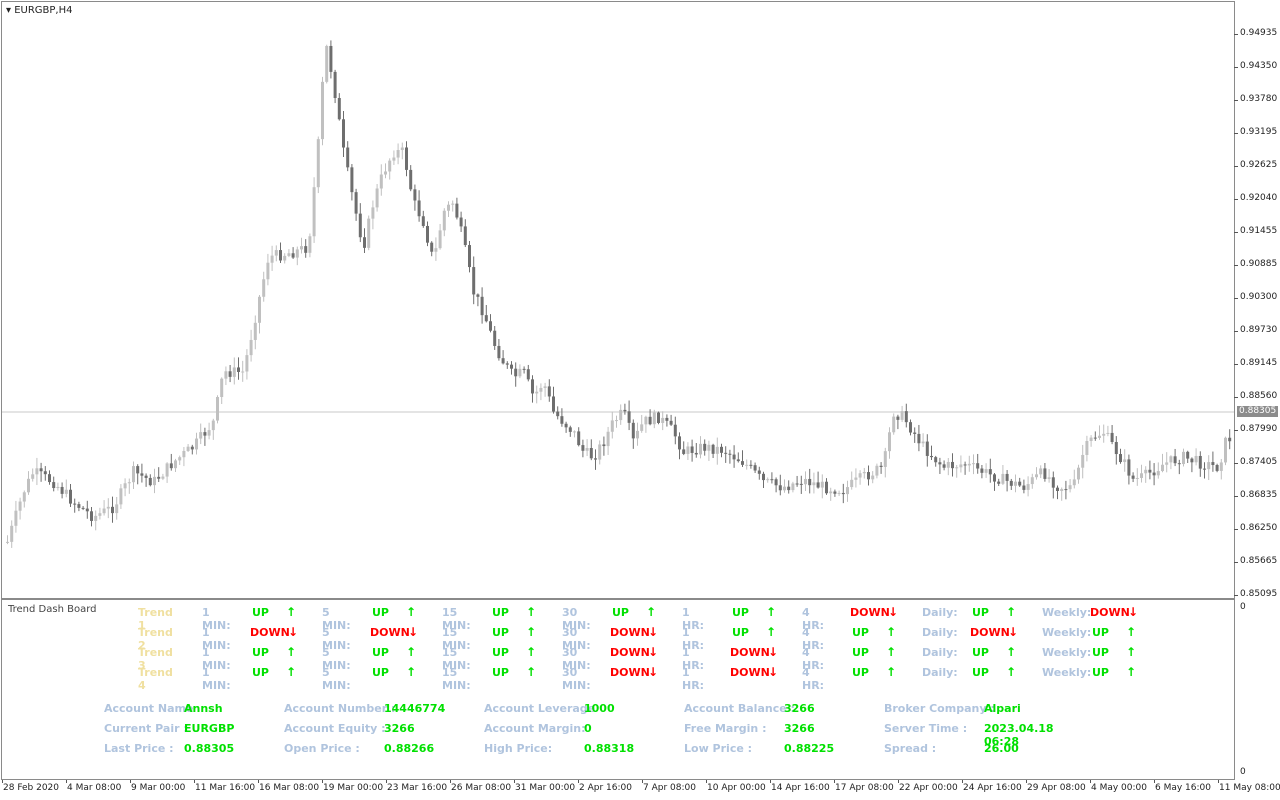 This screenshot has width=1280, height=800. What do you see at coordinates (951, 748) in the screenshot?
I see `account-field: Spread : 26.00` at bounding box center [951, 748].